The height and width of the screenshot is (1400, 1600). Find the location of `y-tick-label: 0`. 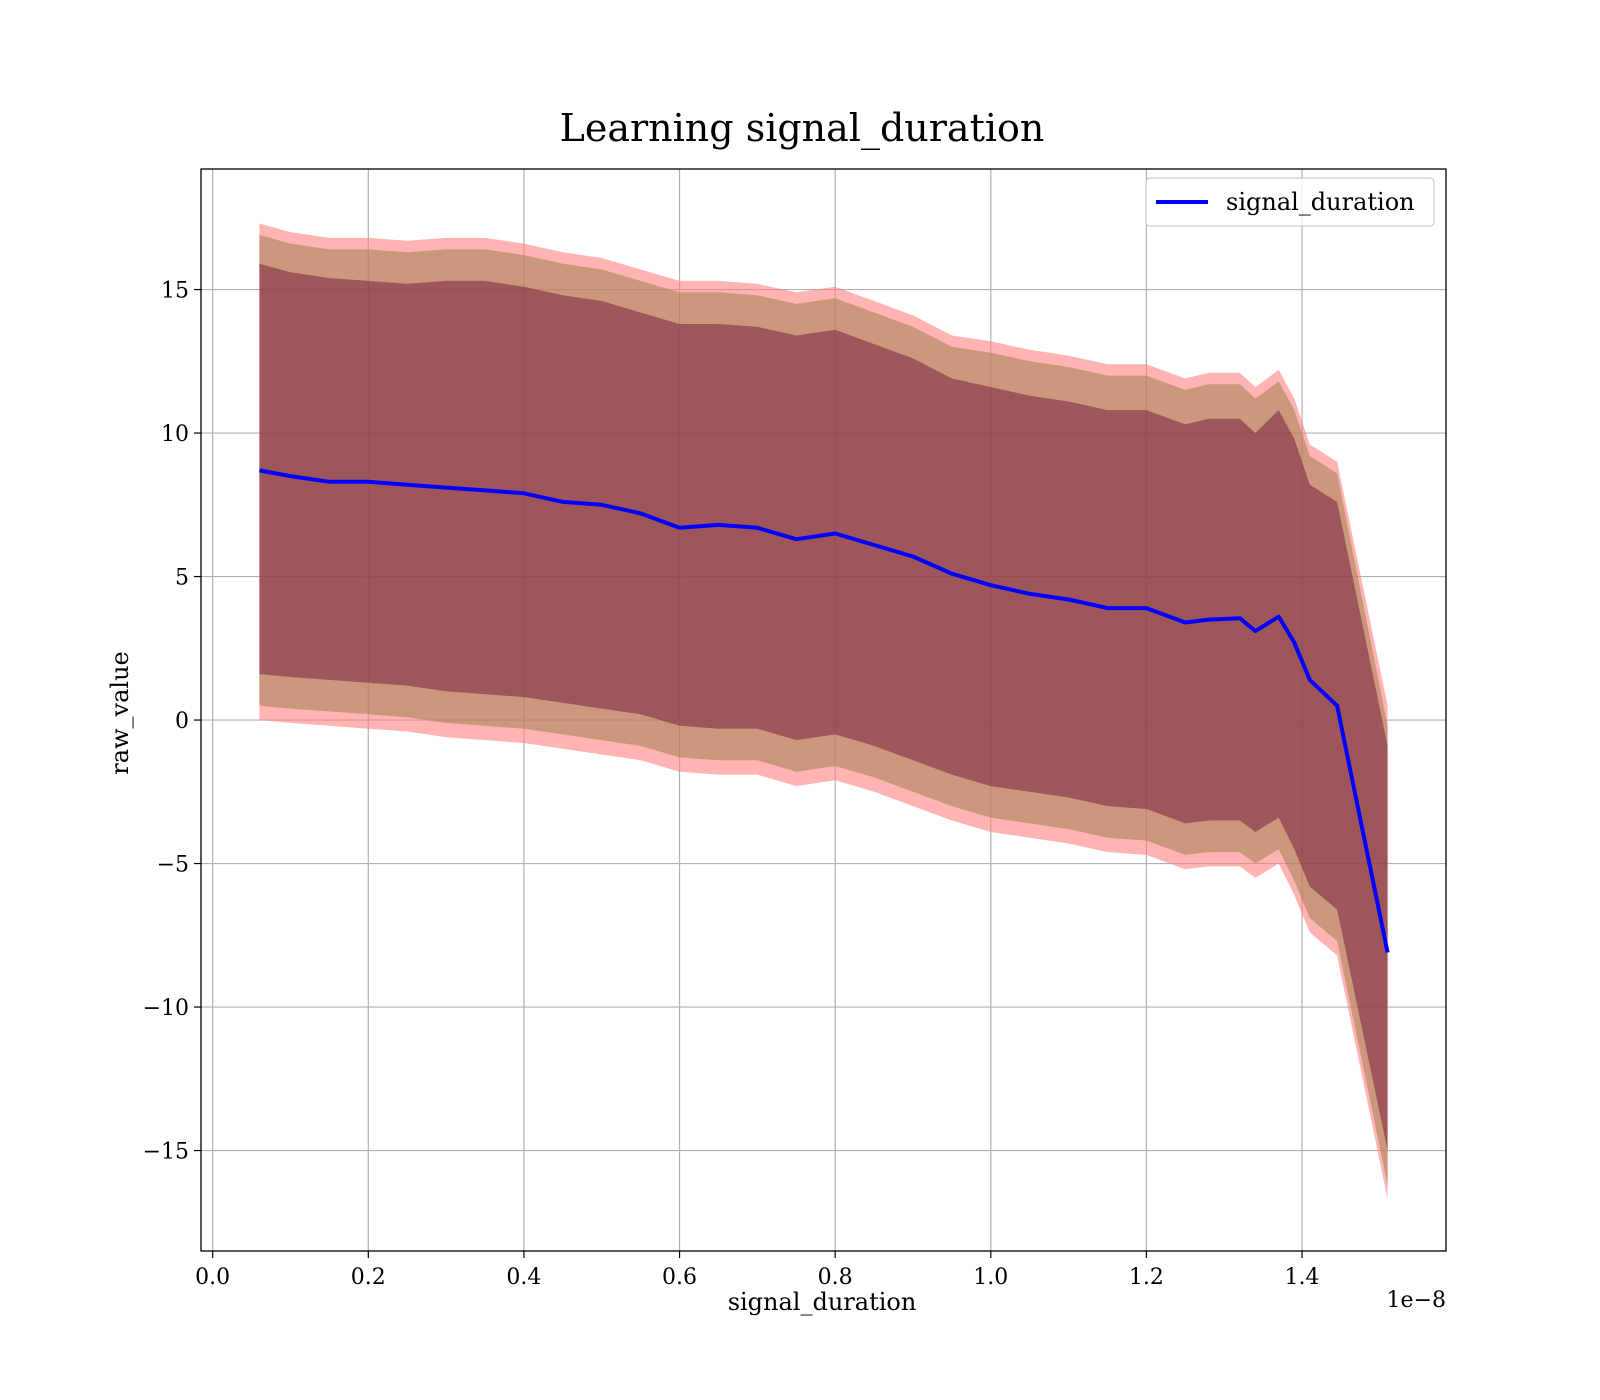

y-tick-label: 0 is located at coordinates (182, 721).